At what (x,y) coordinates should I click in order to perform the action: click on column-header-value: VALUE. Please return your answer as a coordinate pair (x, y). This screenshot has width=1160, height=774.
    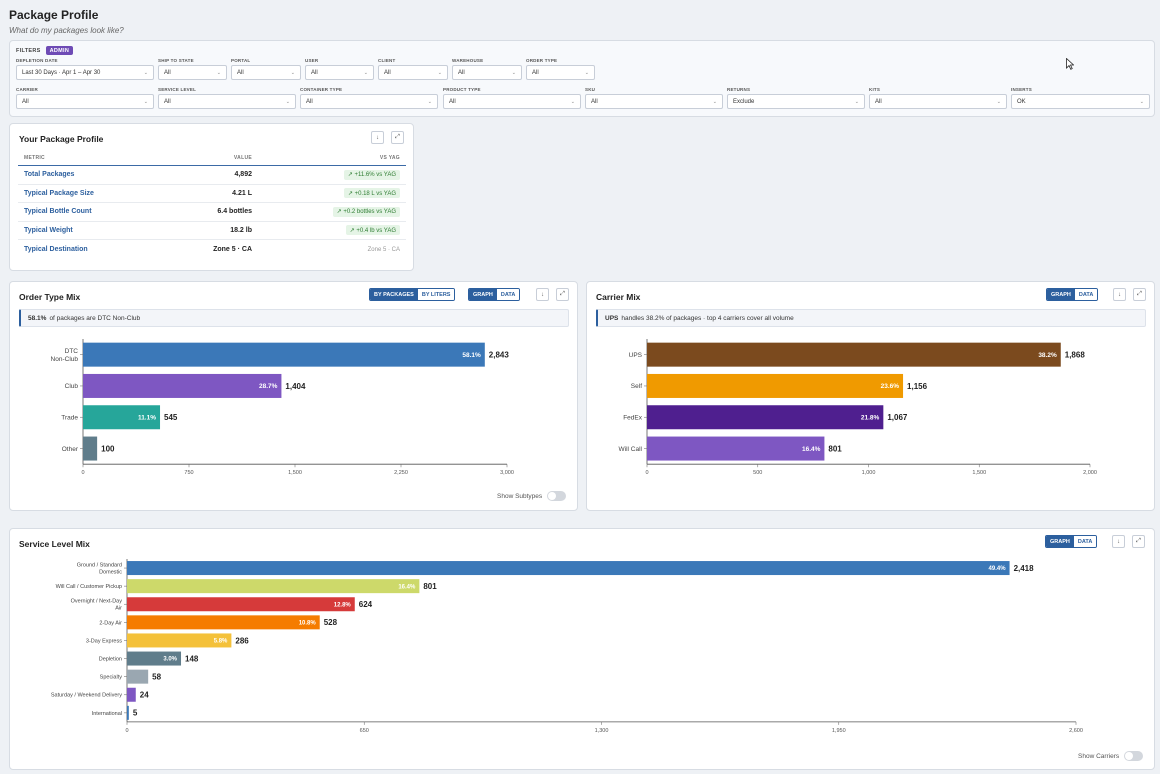
    Looking at the image, I should click on (213, 159).